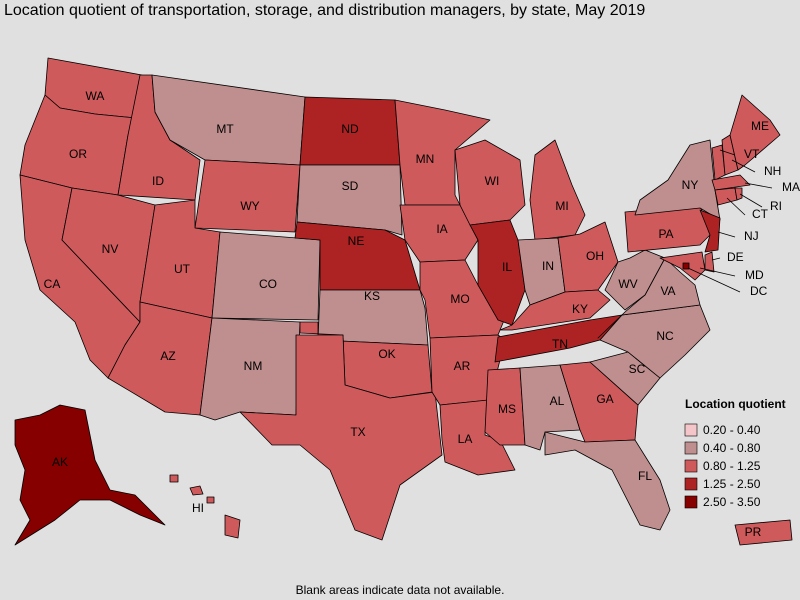  What do you see at coordinates (753, 532) in the screenshot?
I see `state-label: PR` at bounding box center [753, 532].